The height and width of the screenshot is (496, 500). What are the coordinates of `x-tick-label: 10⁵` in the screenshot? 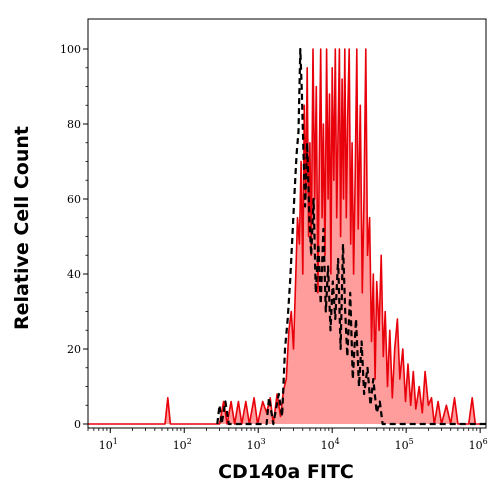 It's located at (404, 444).